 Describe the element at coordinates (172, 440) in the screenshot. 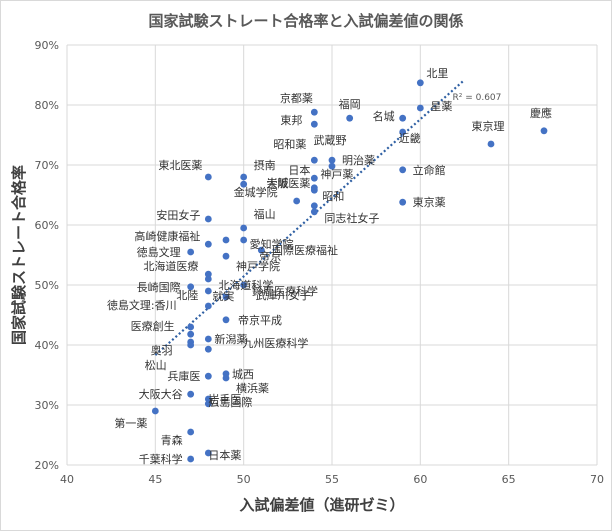

I see `data-label: 青森` at that location.